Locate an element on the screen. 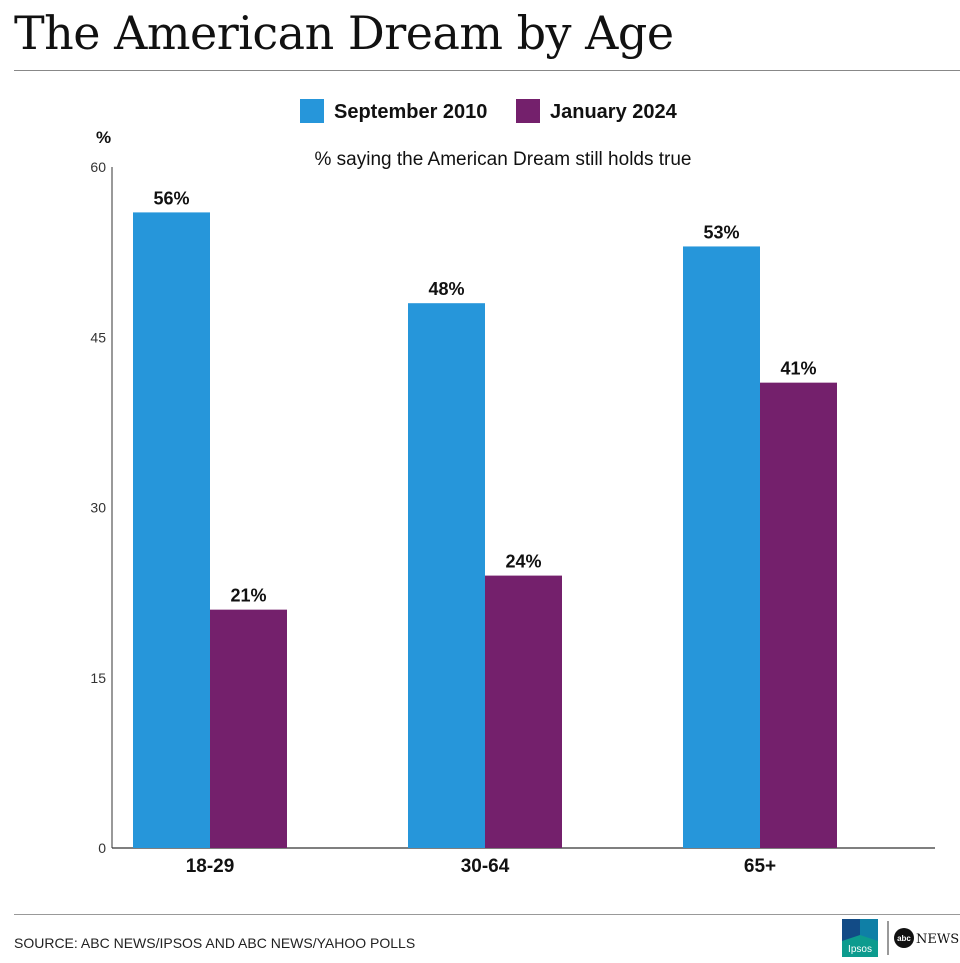 This screenshot has height=963, width=960. data-label-30-64-series-1: 48% is located at coordinates (446, 289).